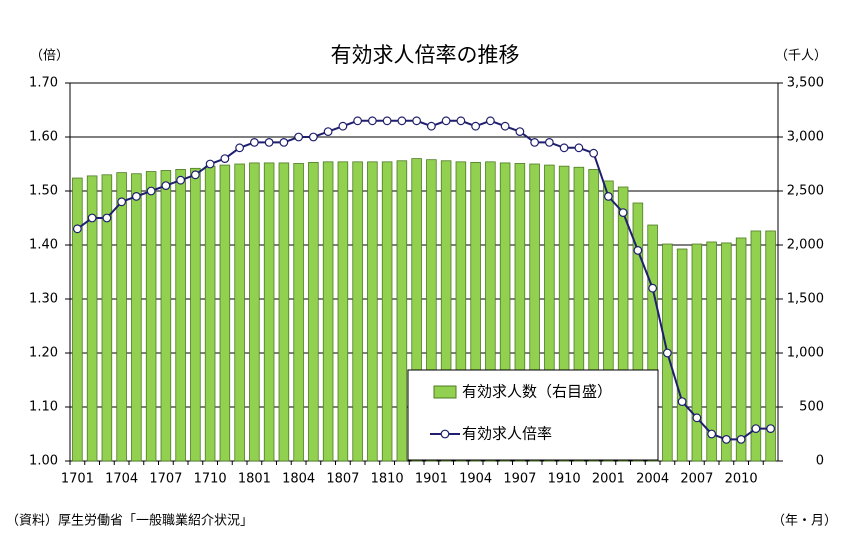  Describe the element at coordinates (43, 299) in the screenshot. I see `y-tick-label: 1.30` at that location.